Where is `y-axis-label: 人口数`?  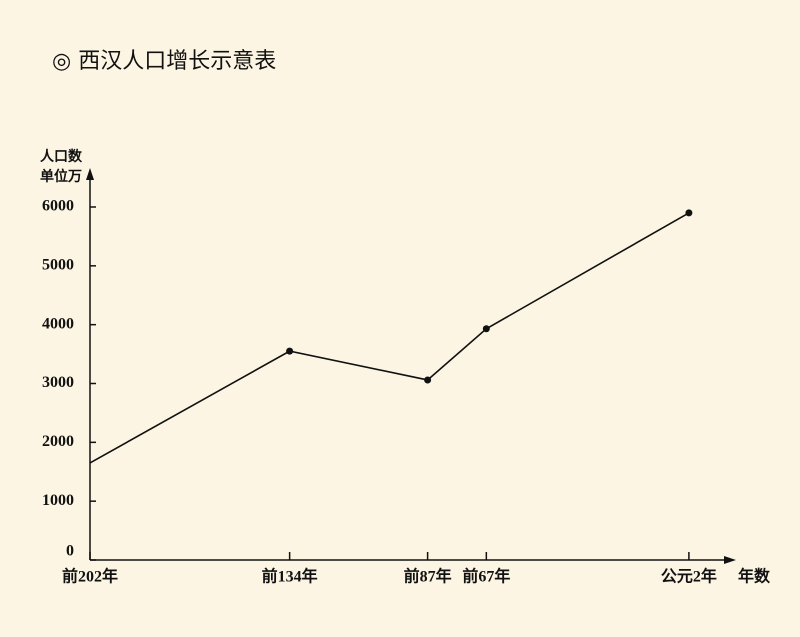 y-axis-label: 人口数 is located at coordinates (61, 156).